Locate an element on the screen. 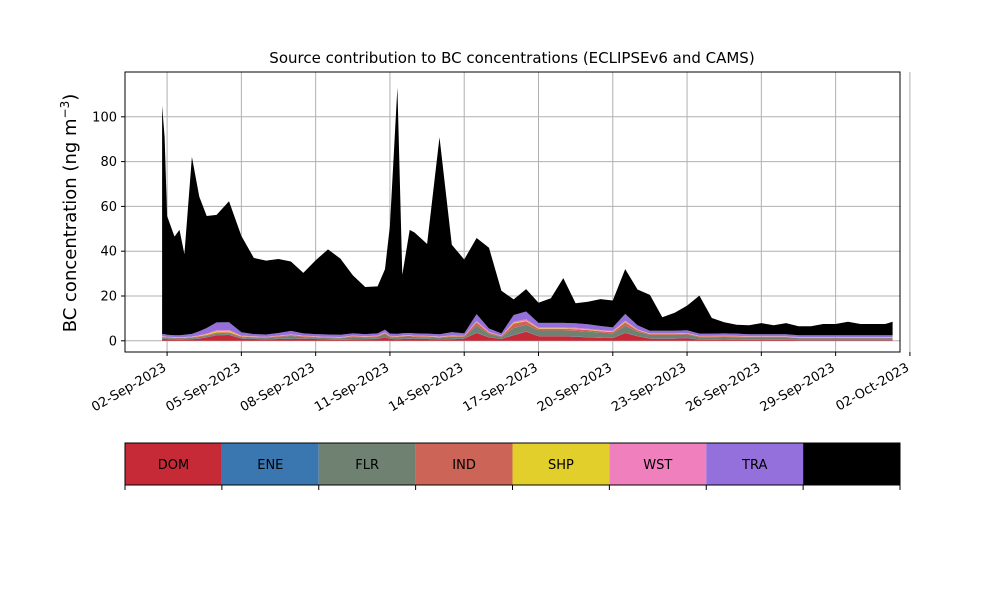 The height and width of the screenshot is (600, 1000). legend-label-shp: SHP is located at coordinates (561, 465).